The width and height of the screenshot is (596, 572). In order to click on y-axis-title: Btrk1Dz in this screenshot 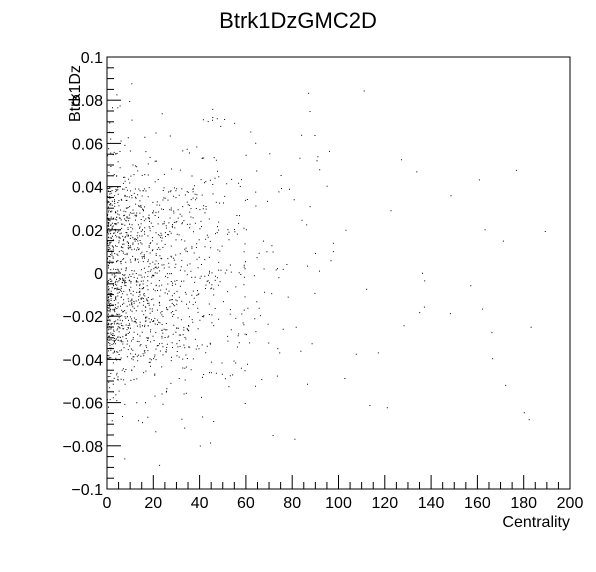, I will do `click(75, 93)`.